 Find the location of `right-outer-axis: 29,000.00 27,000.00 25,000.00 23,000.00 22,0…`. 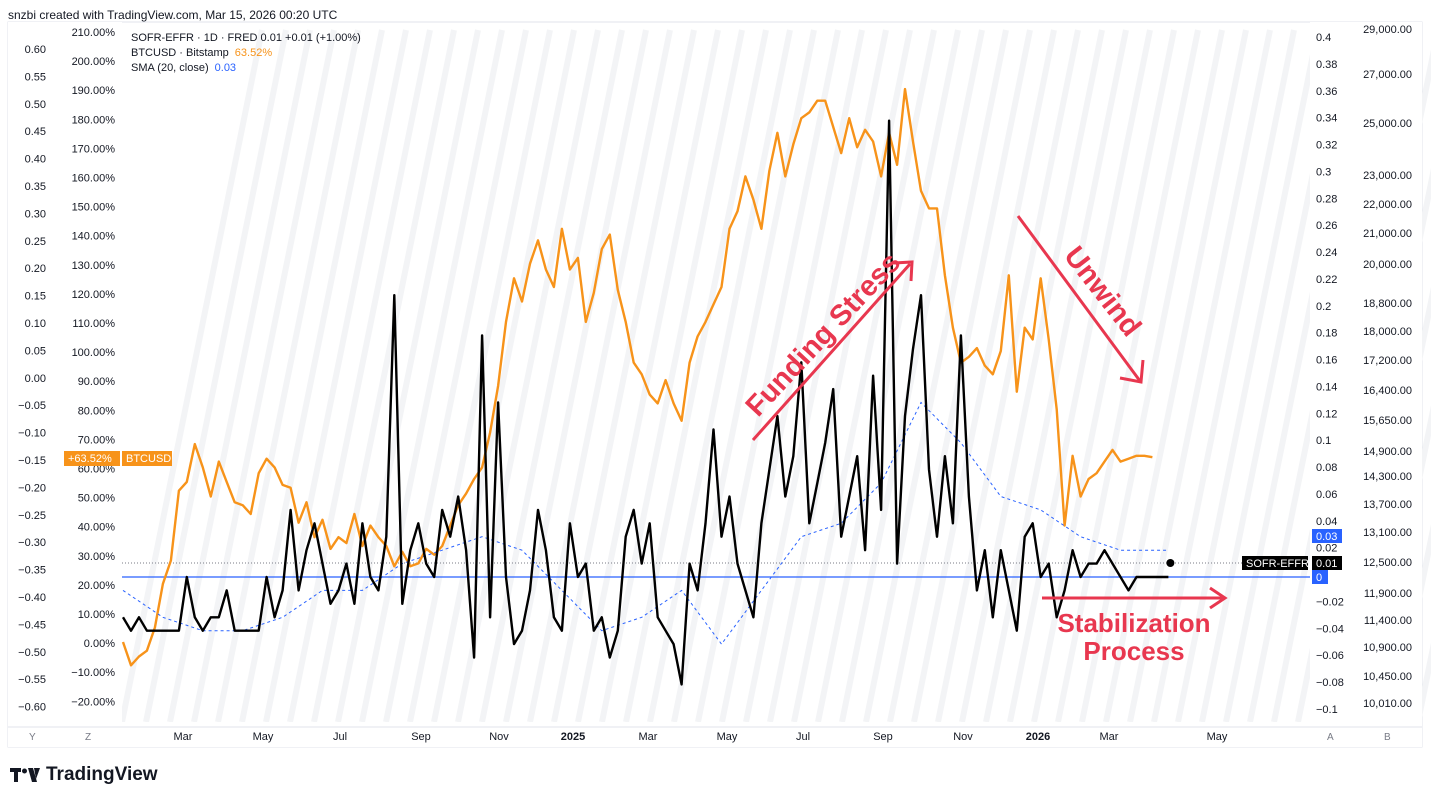

right-outer-axis: 29,000.00 27,000.00 25,000.00 23,000.00 22,0… is located at coordinates (1387, 367).